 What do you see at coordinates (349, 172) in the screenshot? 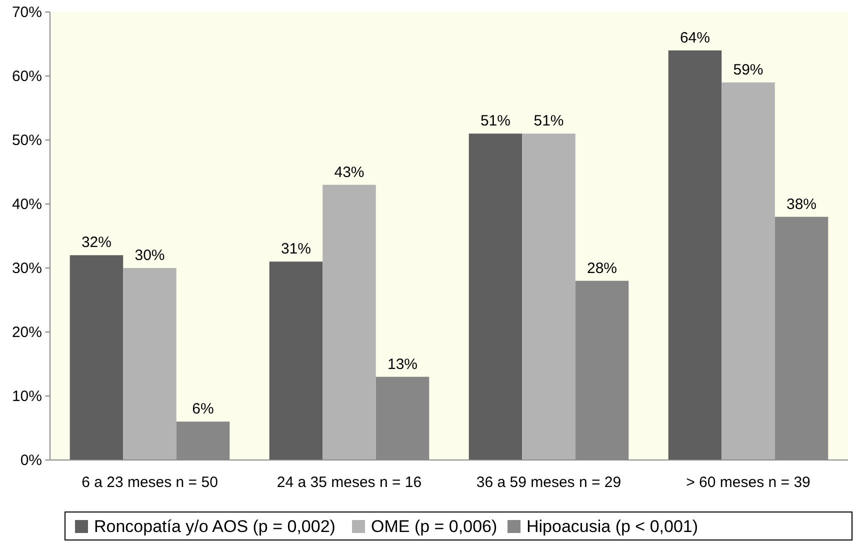
I see `data-label: 43%` at bounding box center [349, 172].